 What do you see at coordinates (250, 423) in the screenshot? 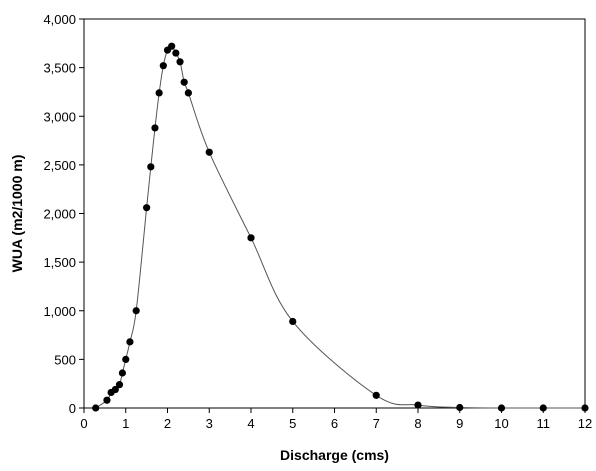
I see `x-tick-label: 4` at bounding box center [250, 423].